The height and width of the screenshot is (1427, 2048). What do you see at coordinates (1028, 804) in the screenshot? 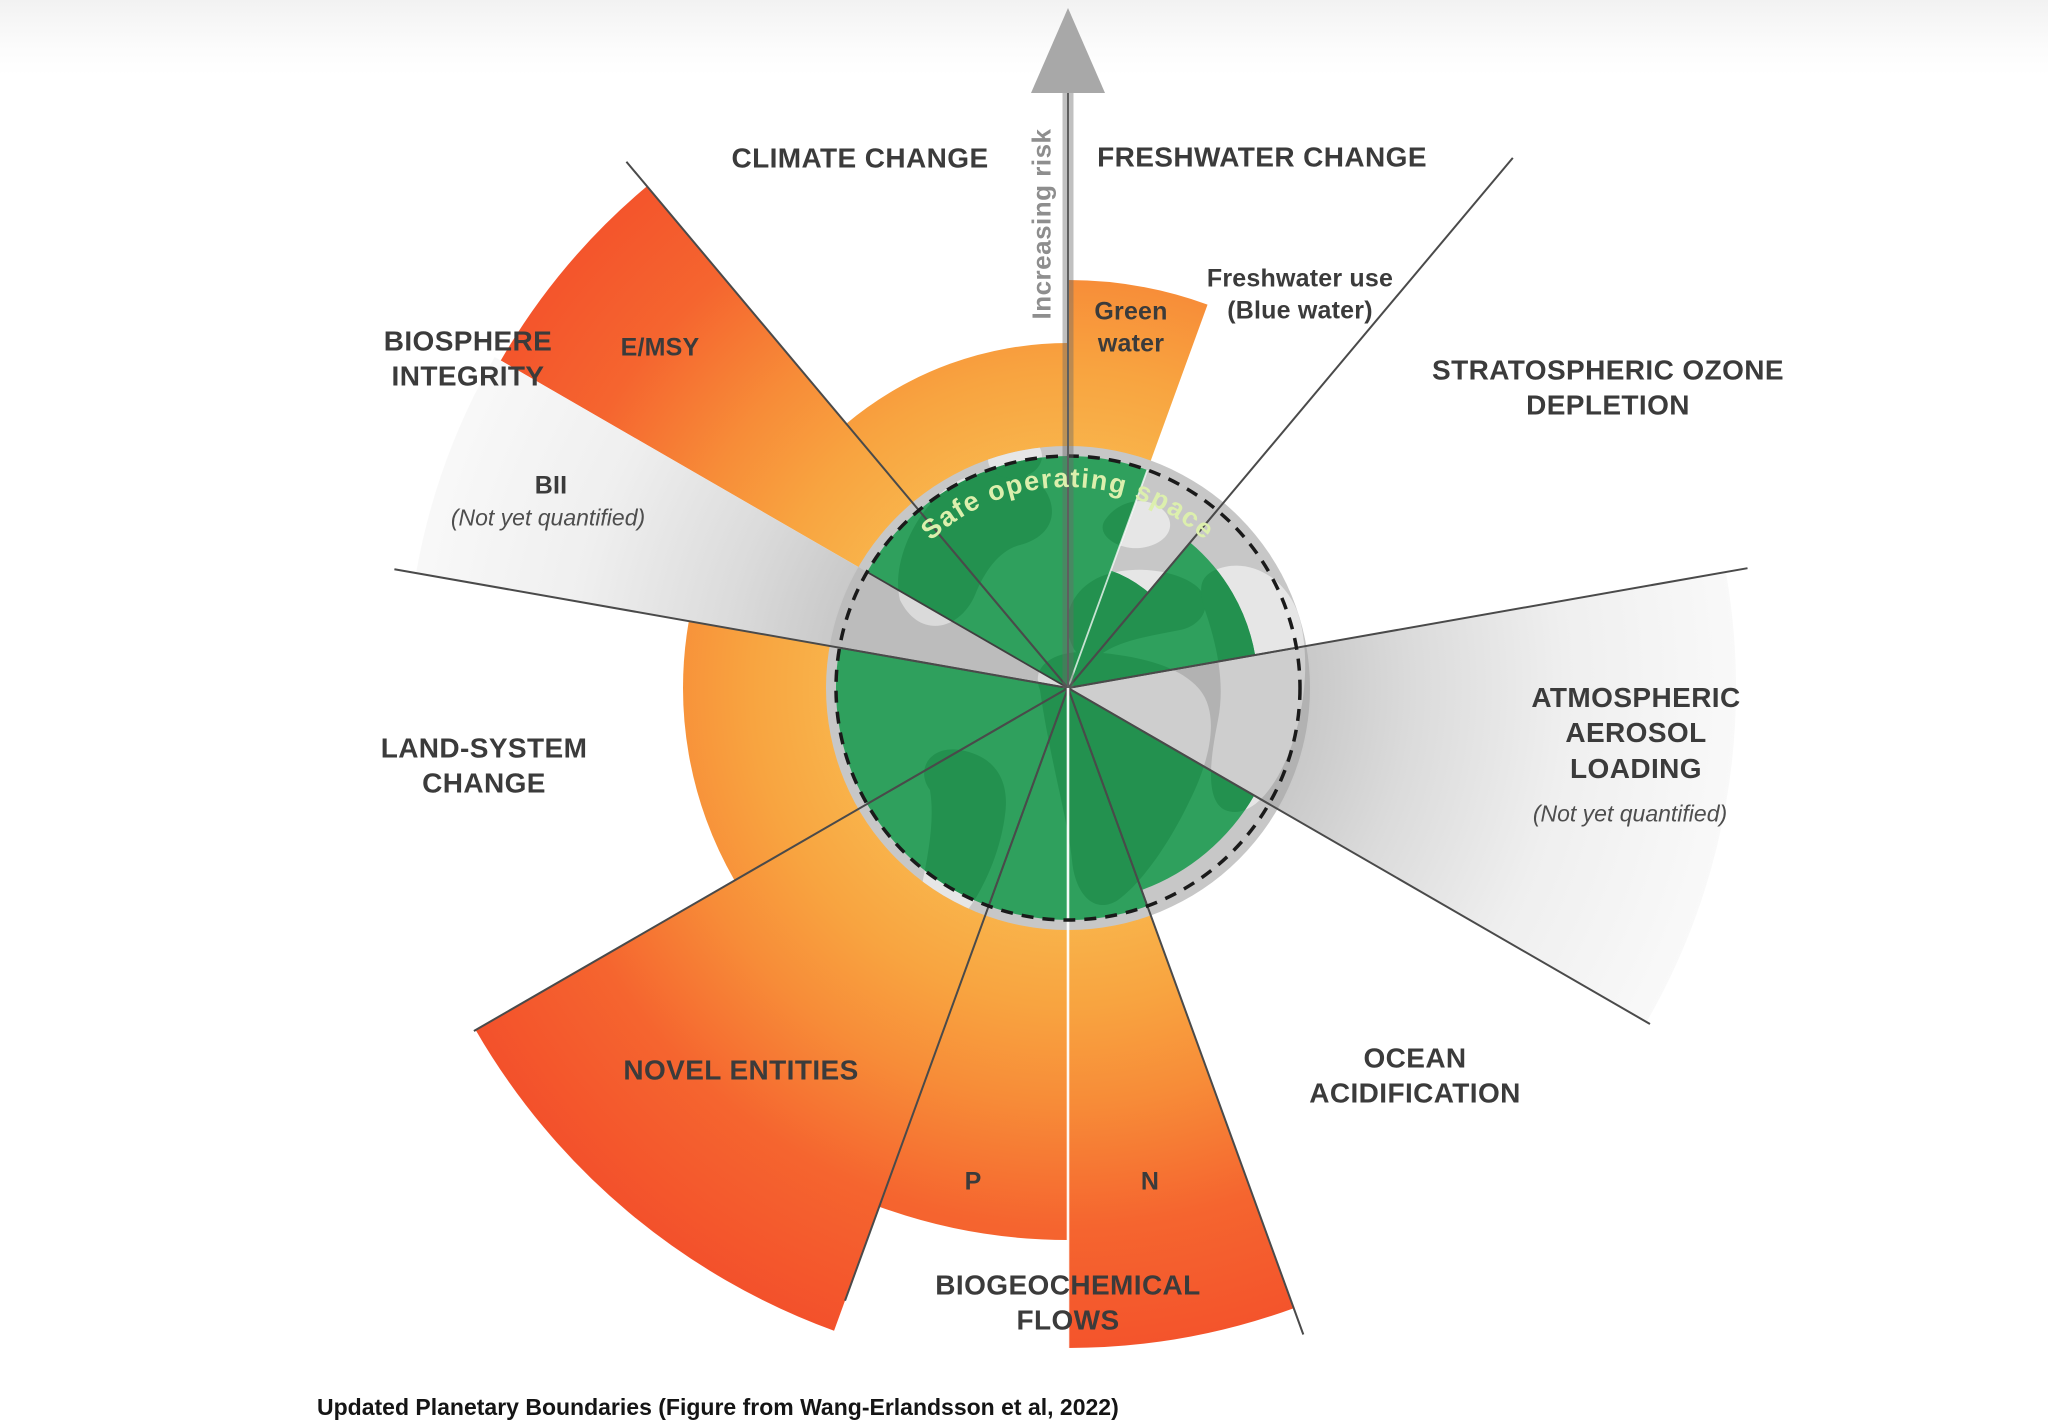
I see `biogeochemical-p-safe-area` at bounding box center [1028, 804].